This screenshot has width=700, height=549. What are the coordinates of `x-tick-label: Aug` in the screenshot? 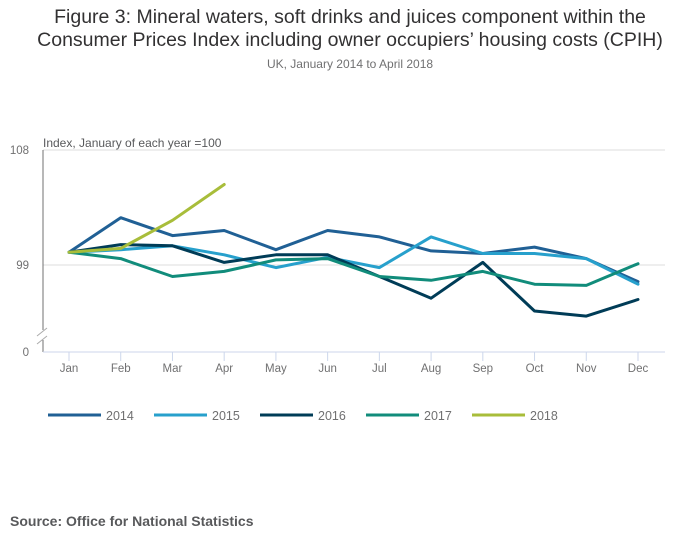 It's located at (431, 369).